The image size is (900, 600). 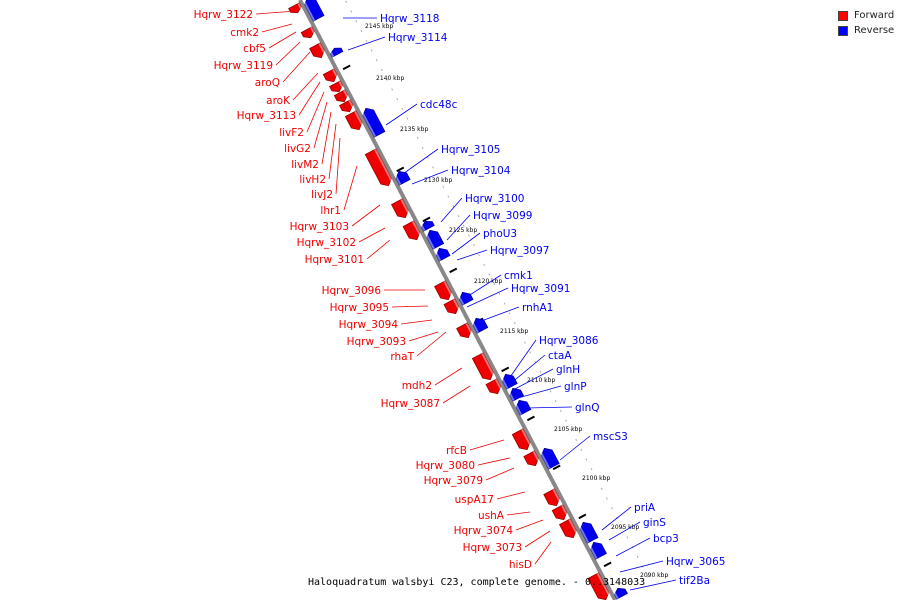 What do you see at coordinates (540, 289) in the screenshot?
I see `reverse-gene-label: Hqrw_3091` at bounding box center [540, 289].